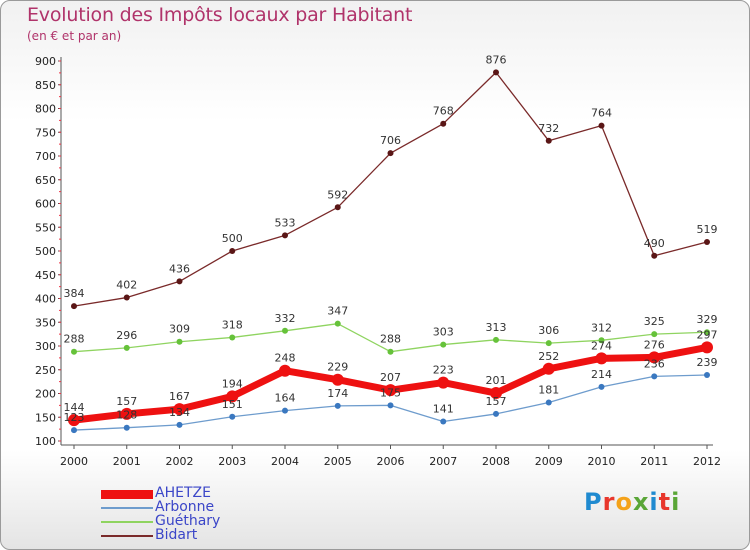  I want to click on y-tick-label: 800, so click(45, 109).